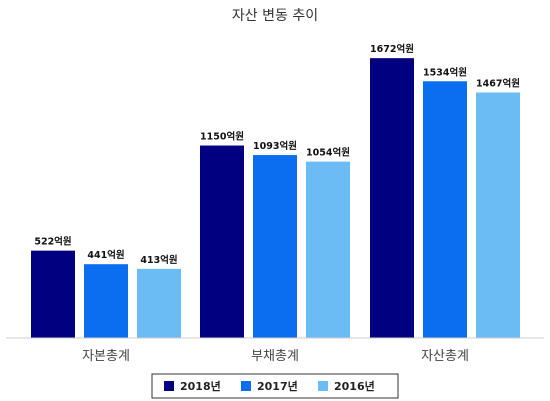 The height and width of the screenshot is (401, 550). Describe the element at coordinates (106, 356) in the screenshot. I see `category-label: 자본총계` at that location.